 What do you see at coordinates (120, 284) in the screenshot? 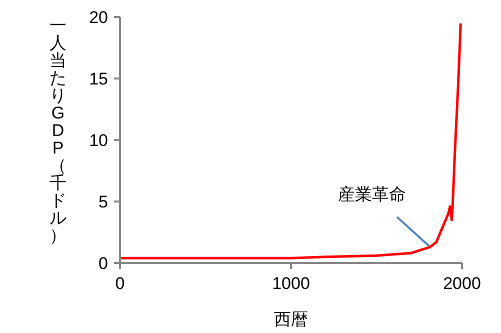
I see `x-tick-label: 0` at bounding box center [120, 284].